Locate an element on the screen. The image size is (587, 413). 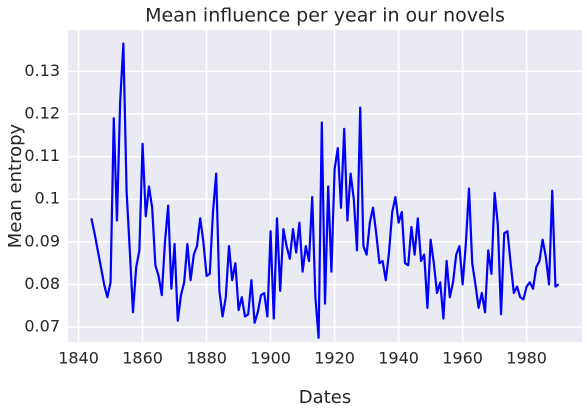
y-tick-label: 0.1 is located at coordinates (47, 198).